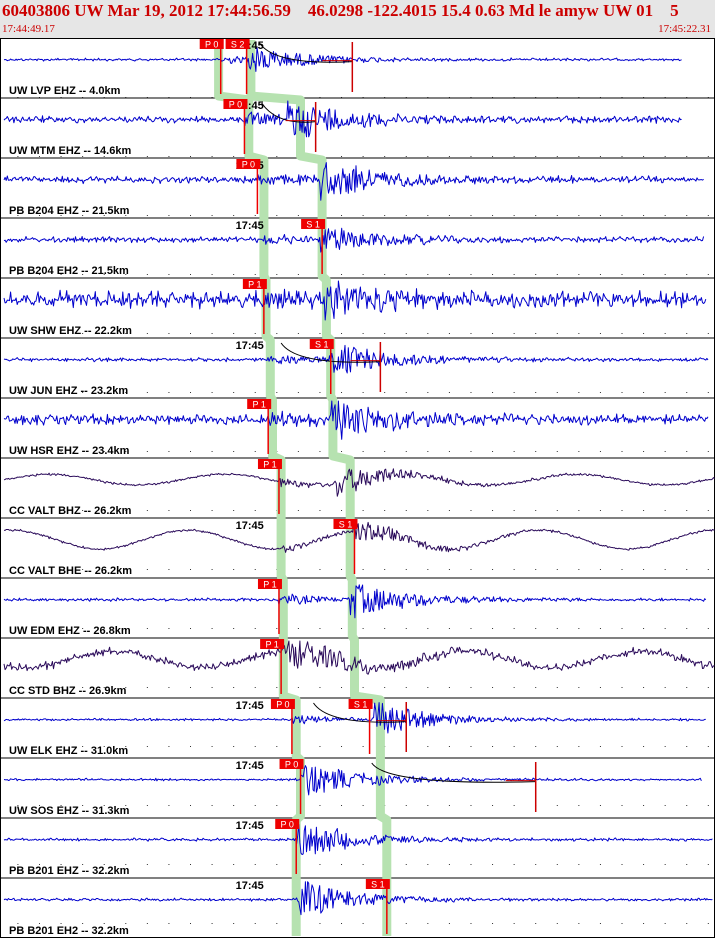 The width and height of the screenshot is (715, 938). I want to click on station-label: UW JUN EHZ -- 23.2km, so click(68, 391).